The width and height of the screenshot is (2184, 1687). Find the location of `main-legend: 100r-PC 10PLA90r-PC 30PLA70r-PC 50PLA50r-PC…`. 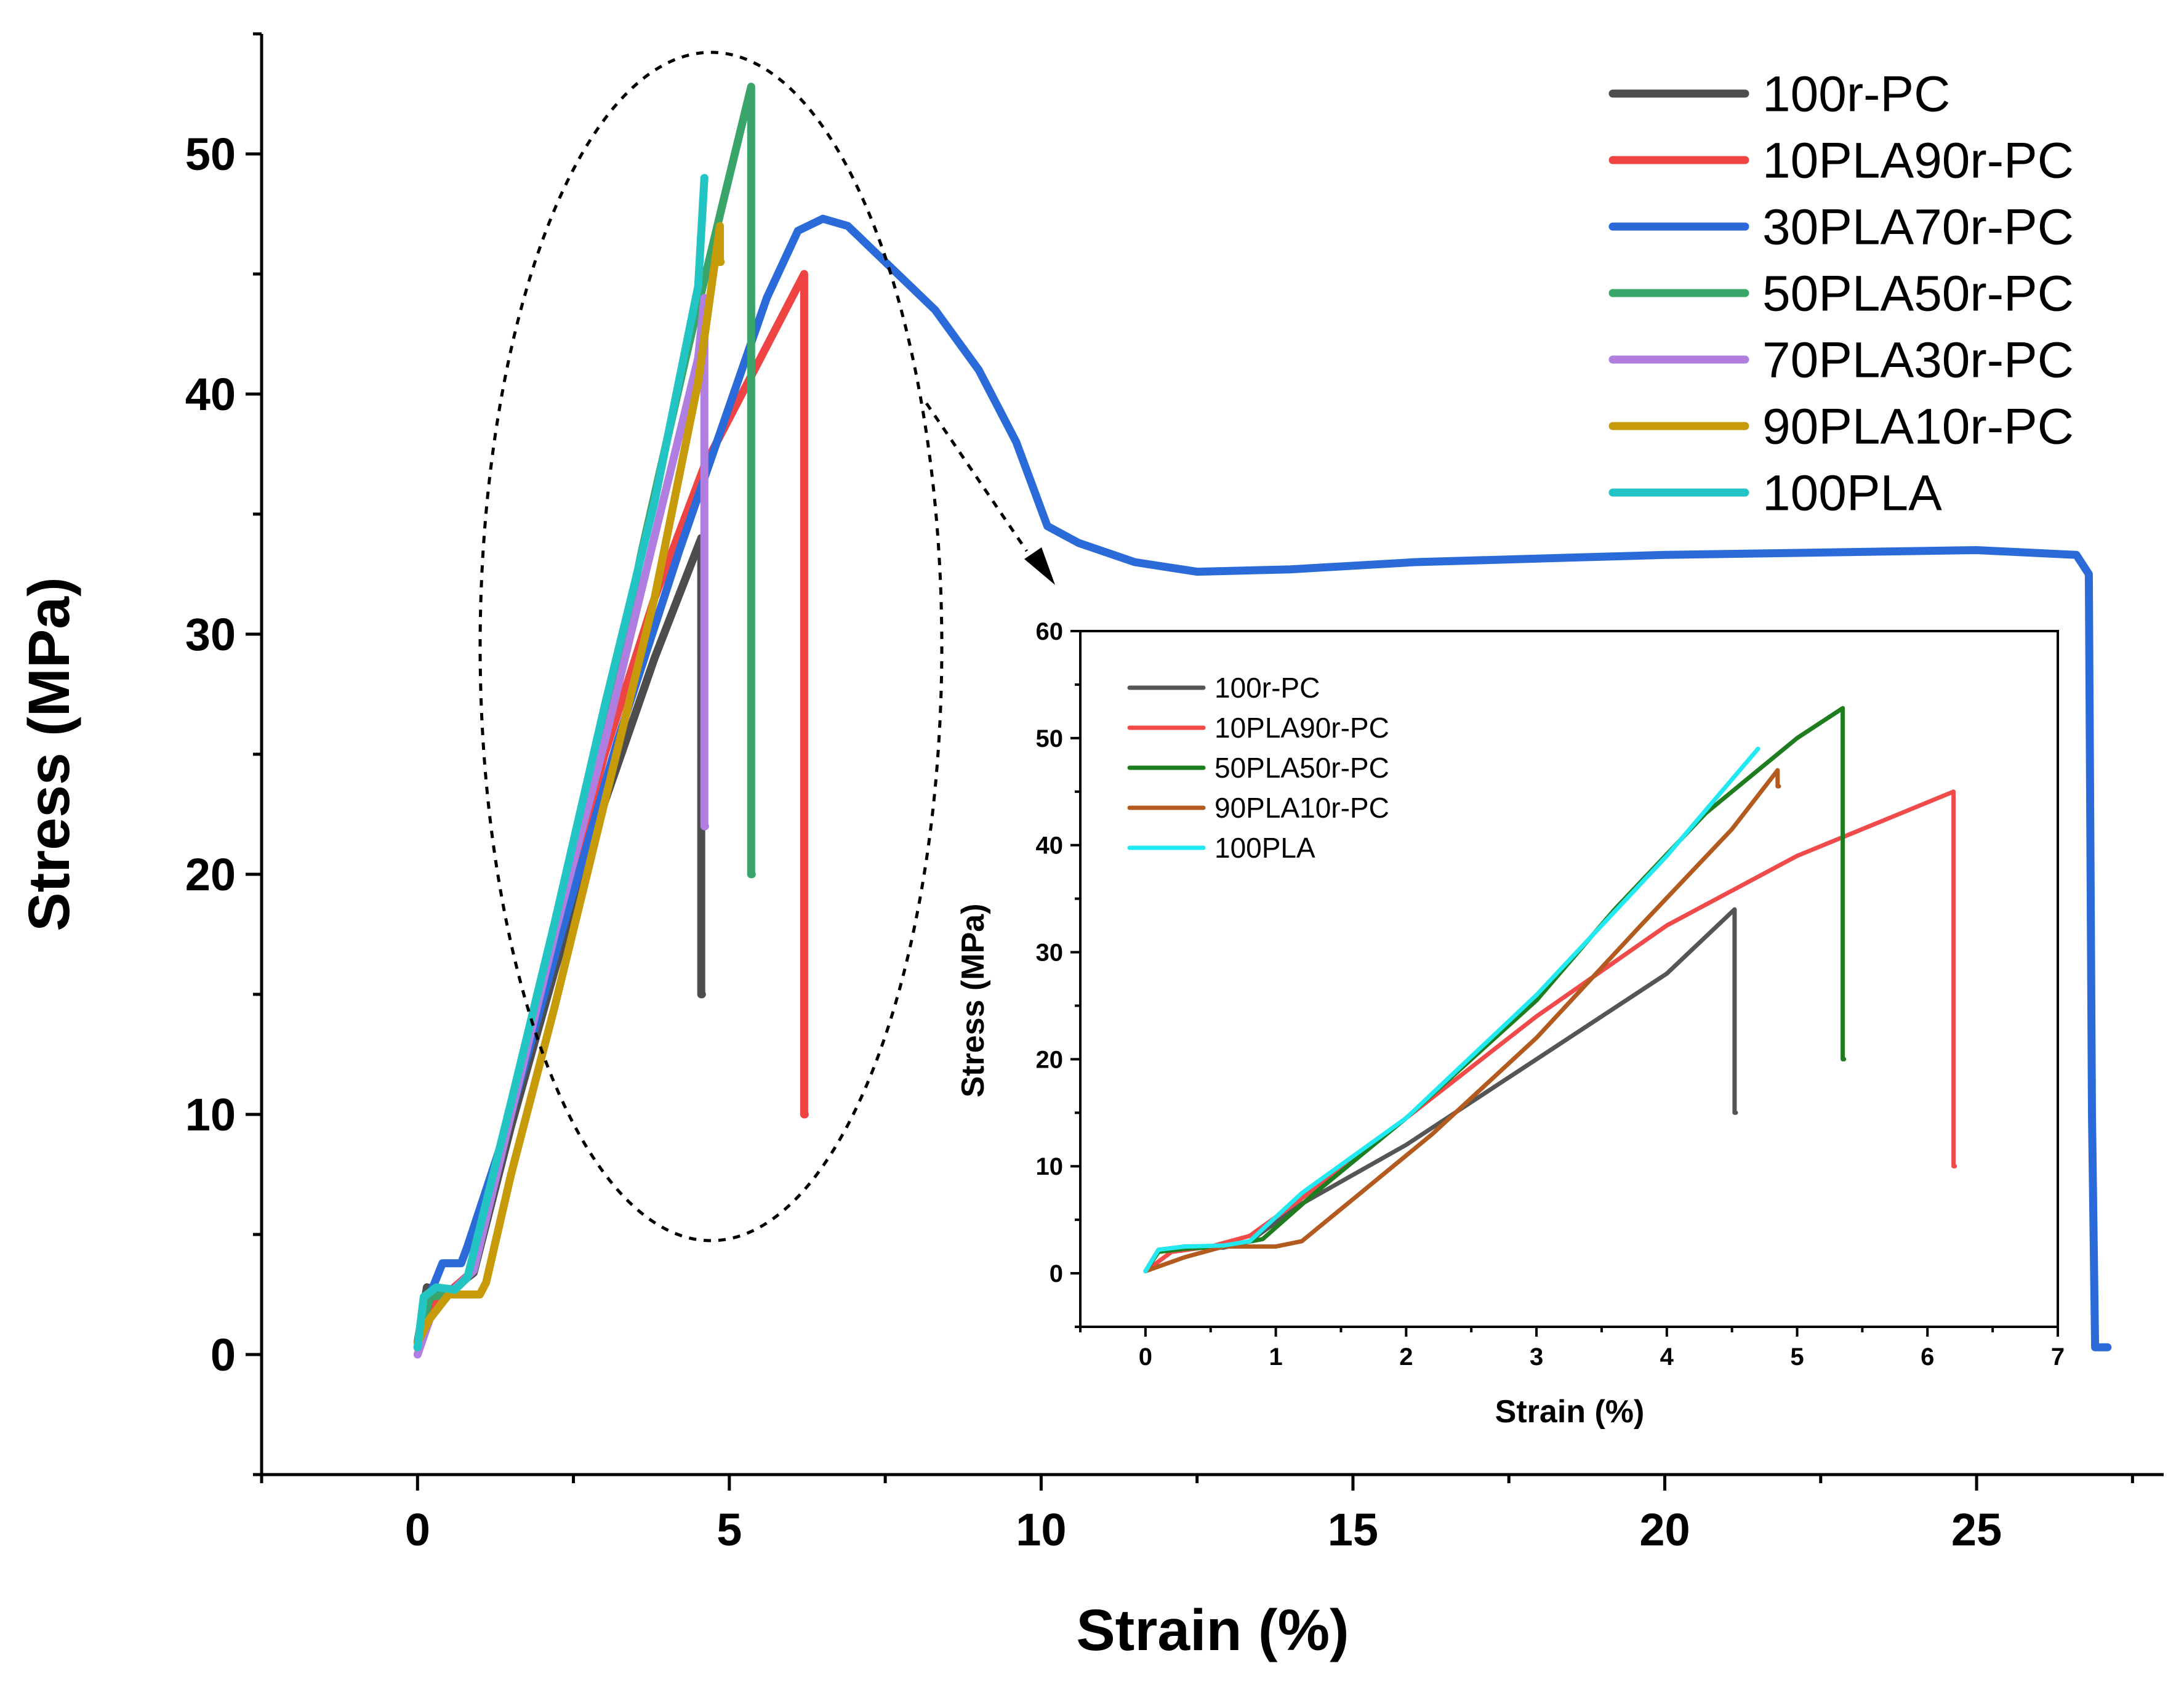

main-legend: 100r-PC 10PLA90r-PC 30PLA70r-PC 50PLA50r-PC… is located at coordinates (1841, 293).